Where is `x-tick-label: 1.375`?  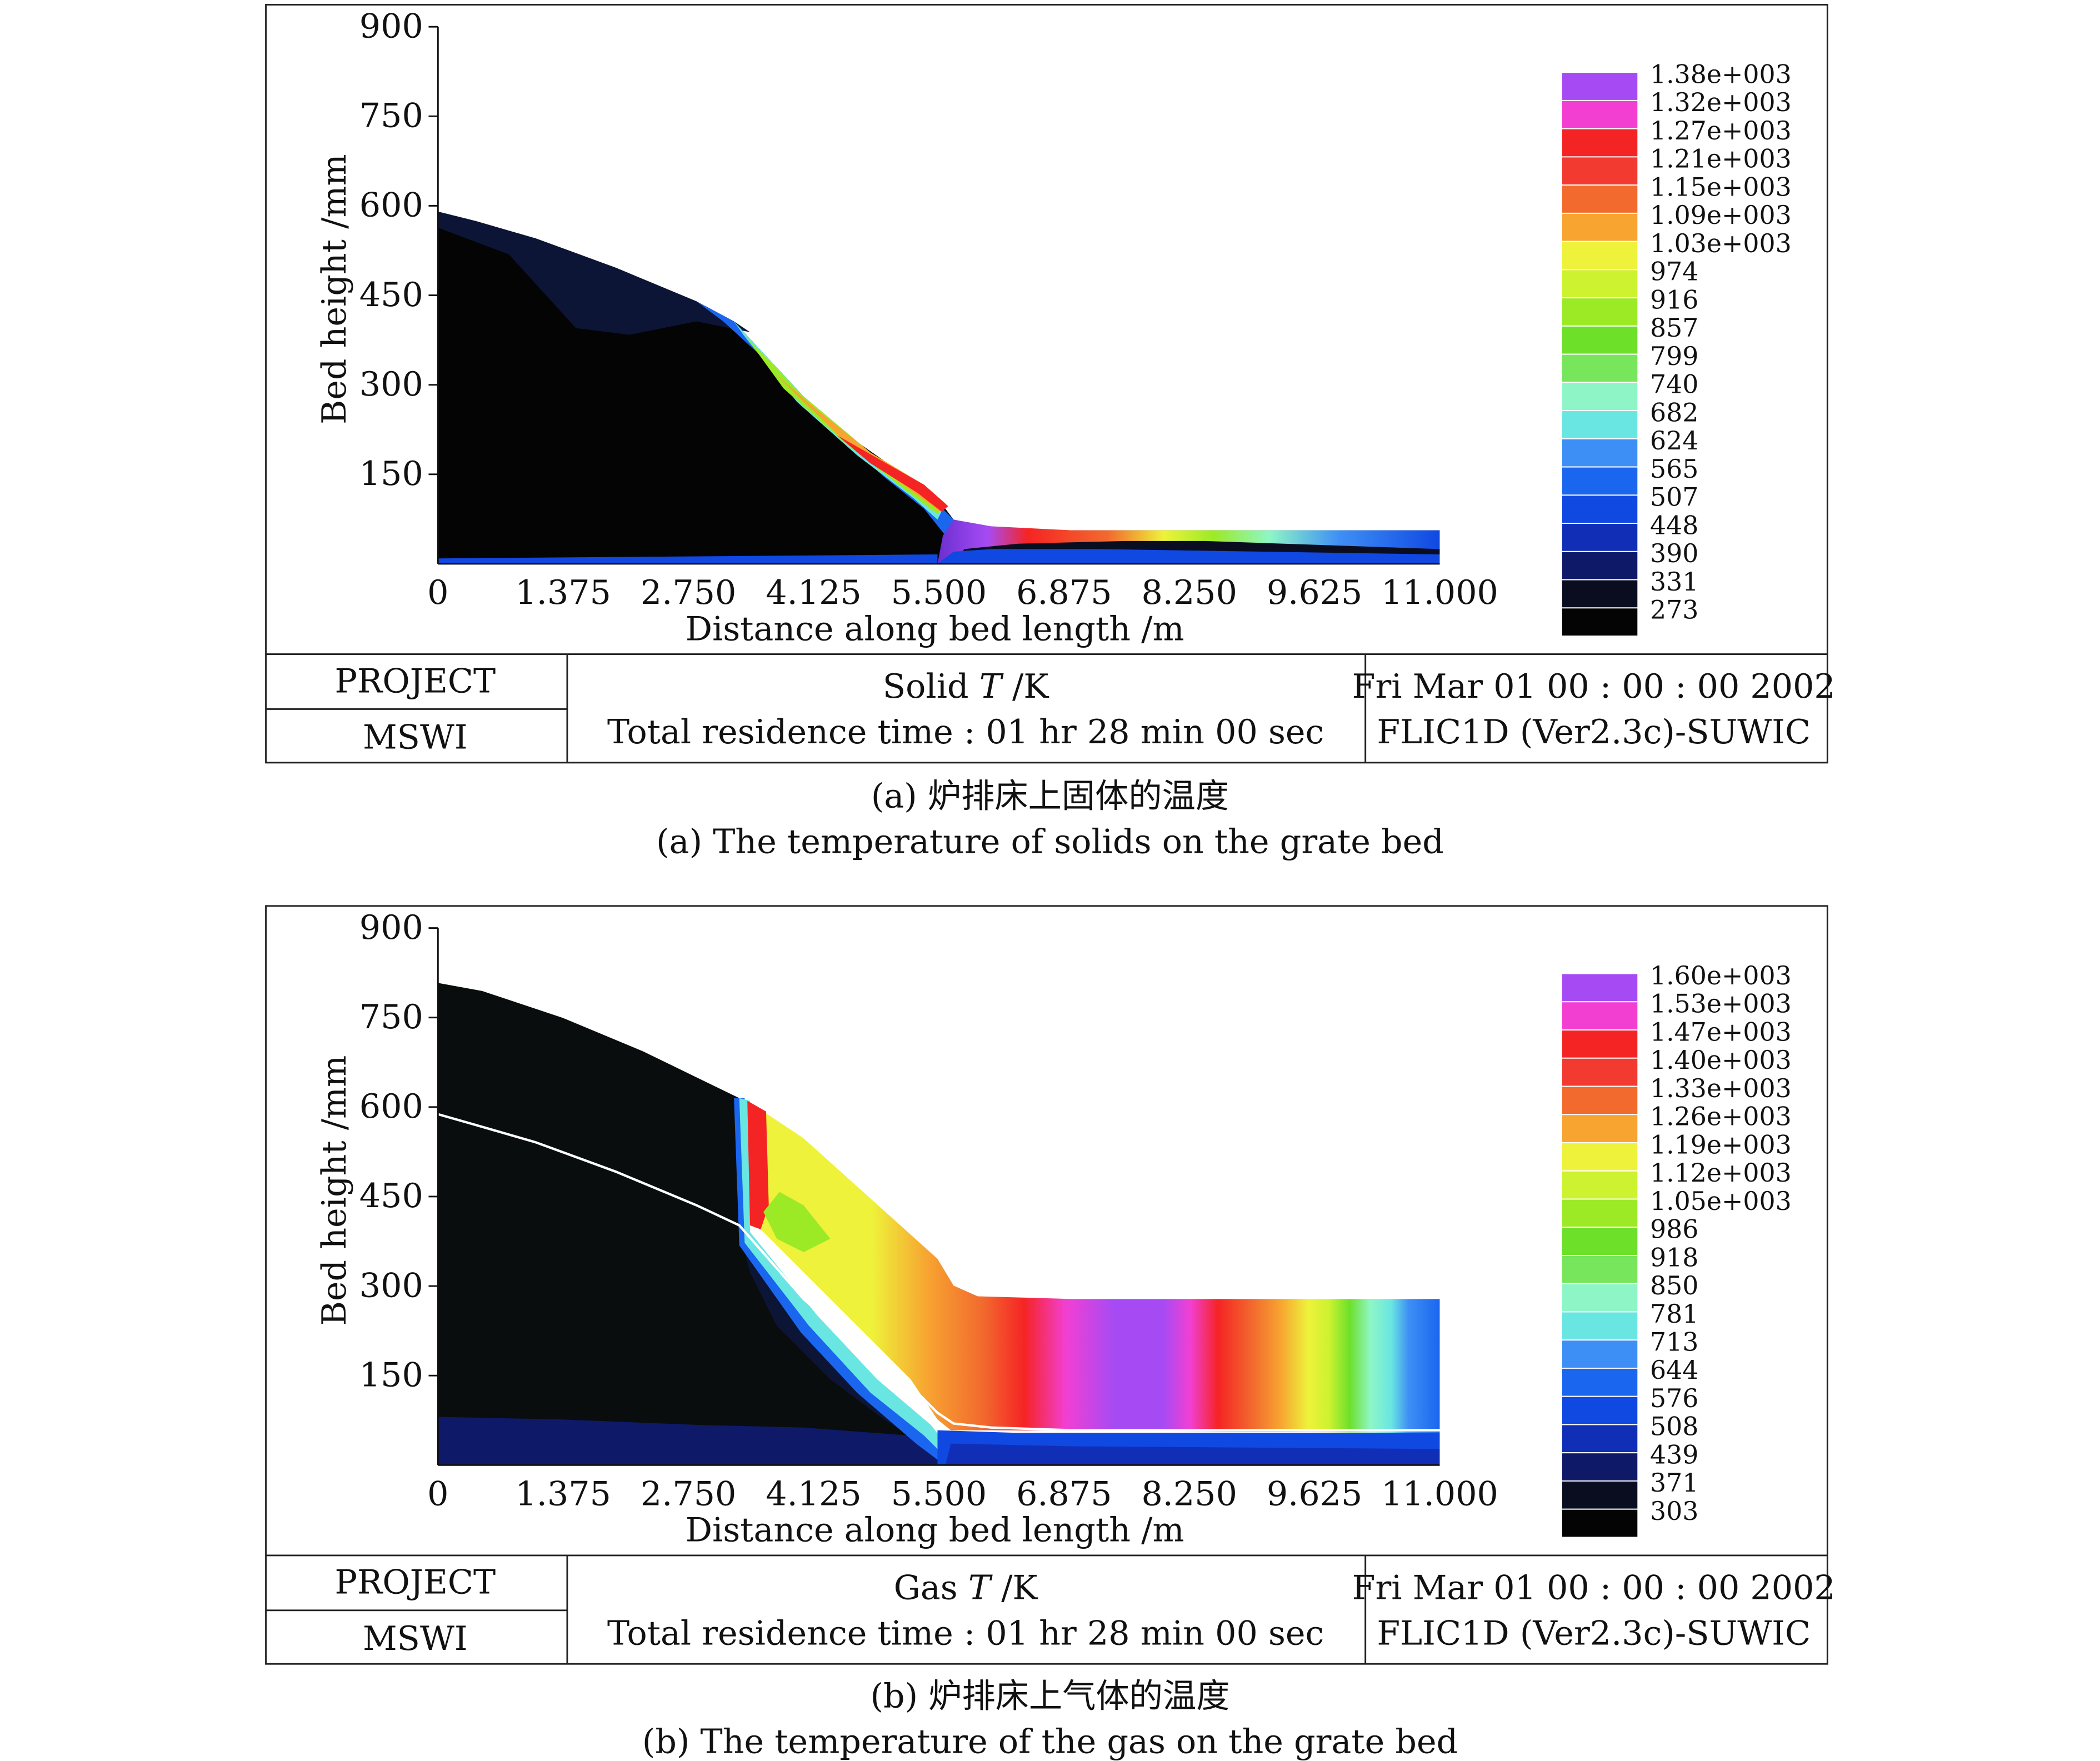 x-tick-label: 1.375 is located at coordinates (563, 592).